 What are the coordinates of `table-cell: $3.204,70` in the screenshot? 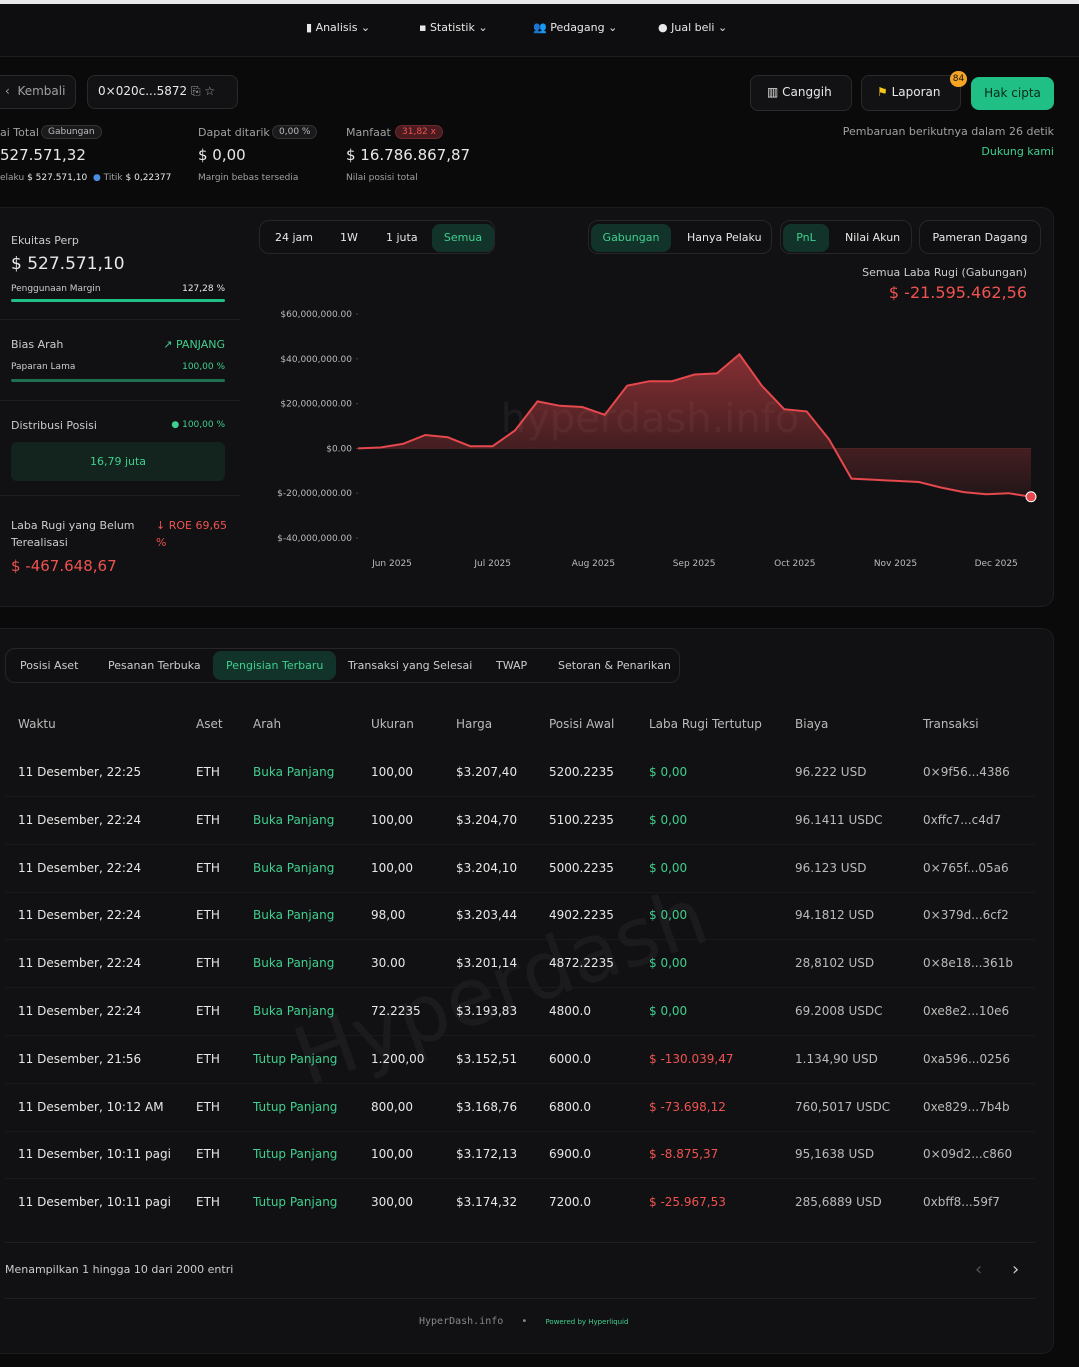 It's located at (487, 819).